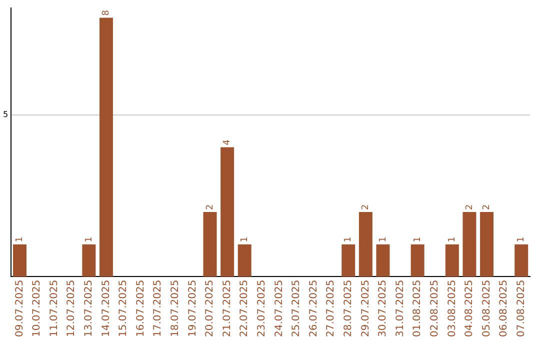  I want to click on x-tick-label: 26.07.2025, so click(314, 309).